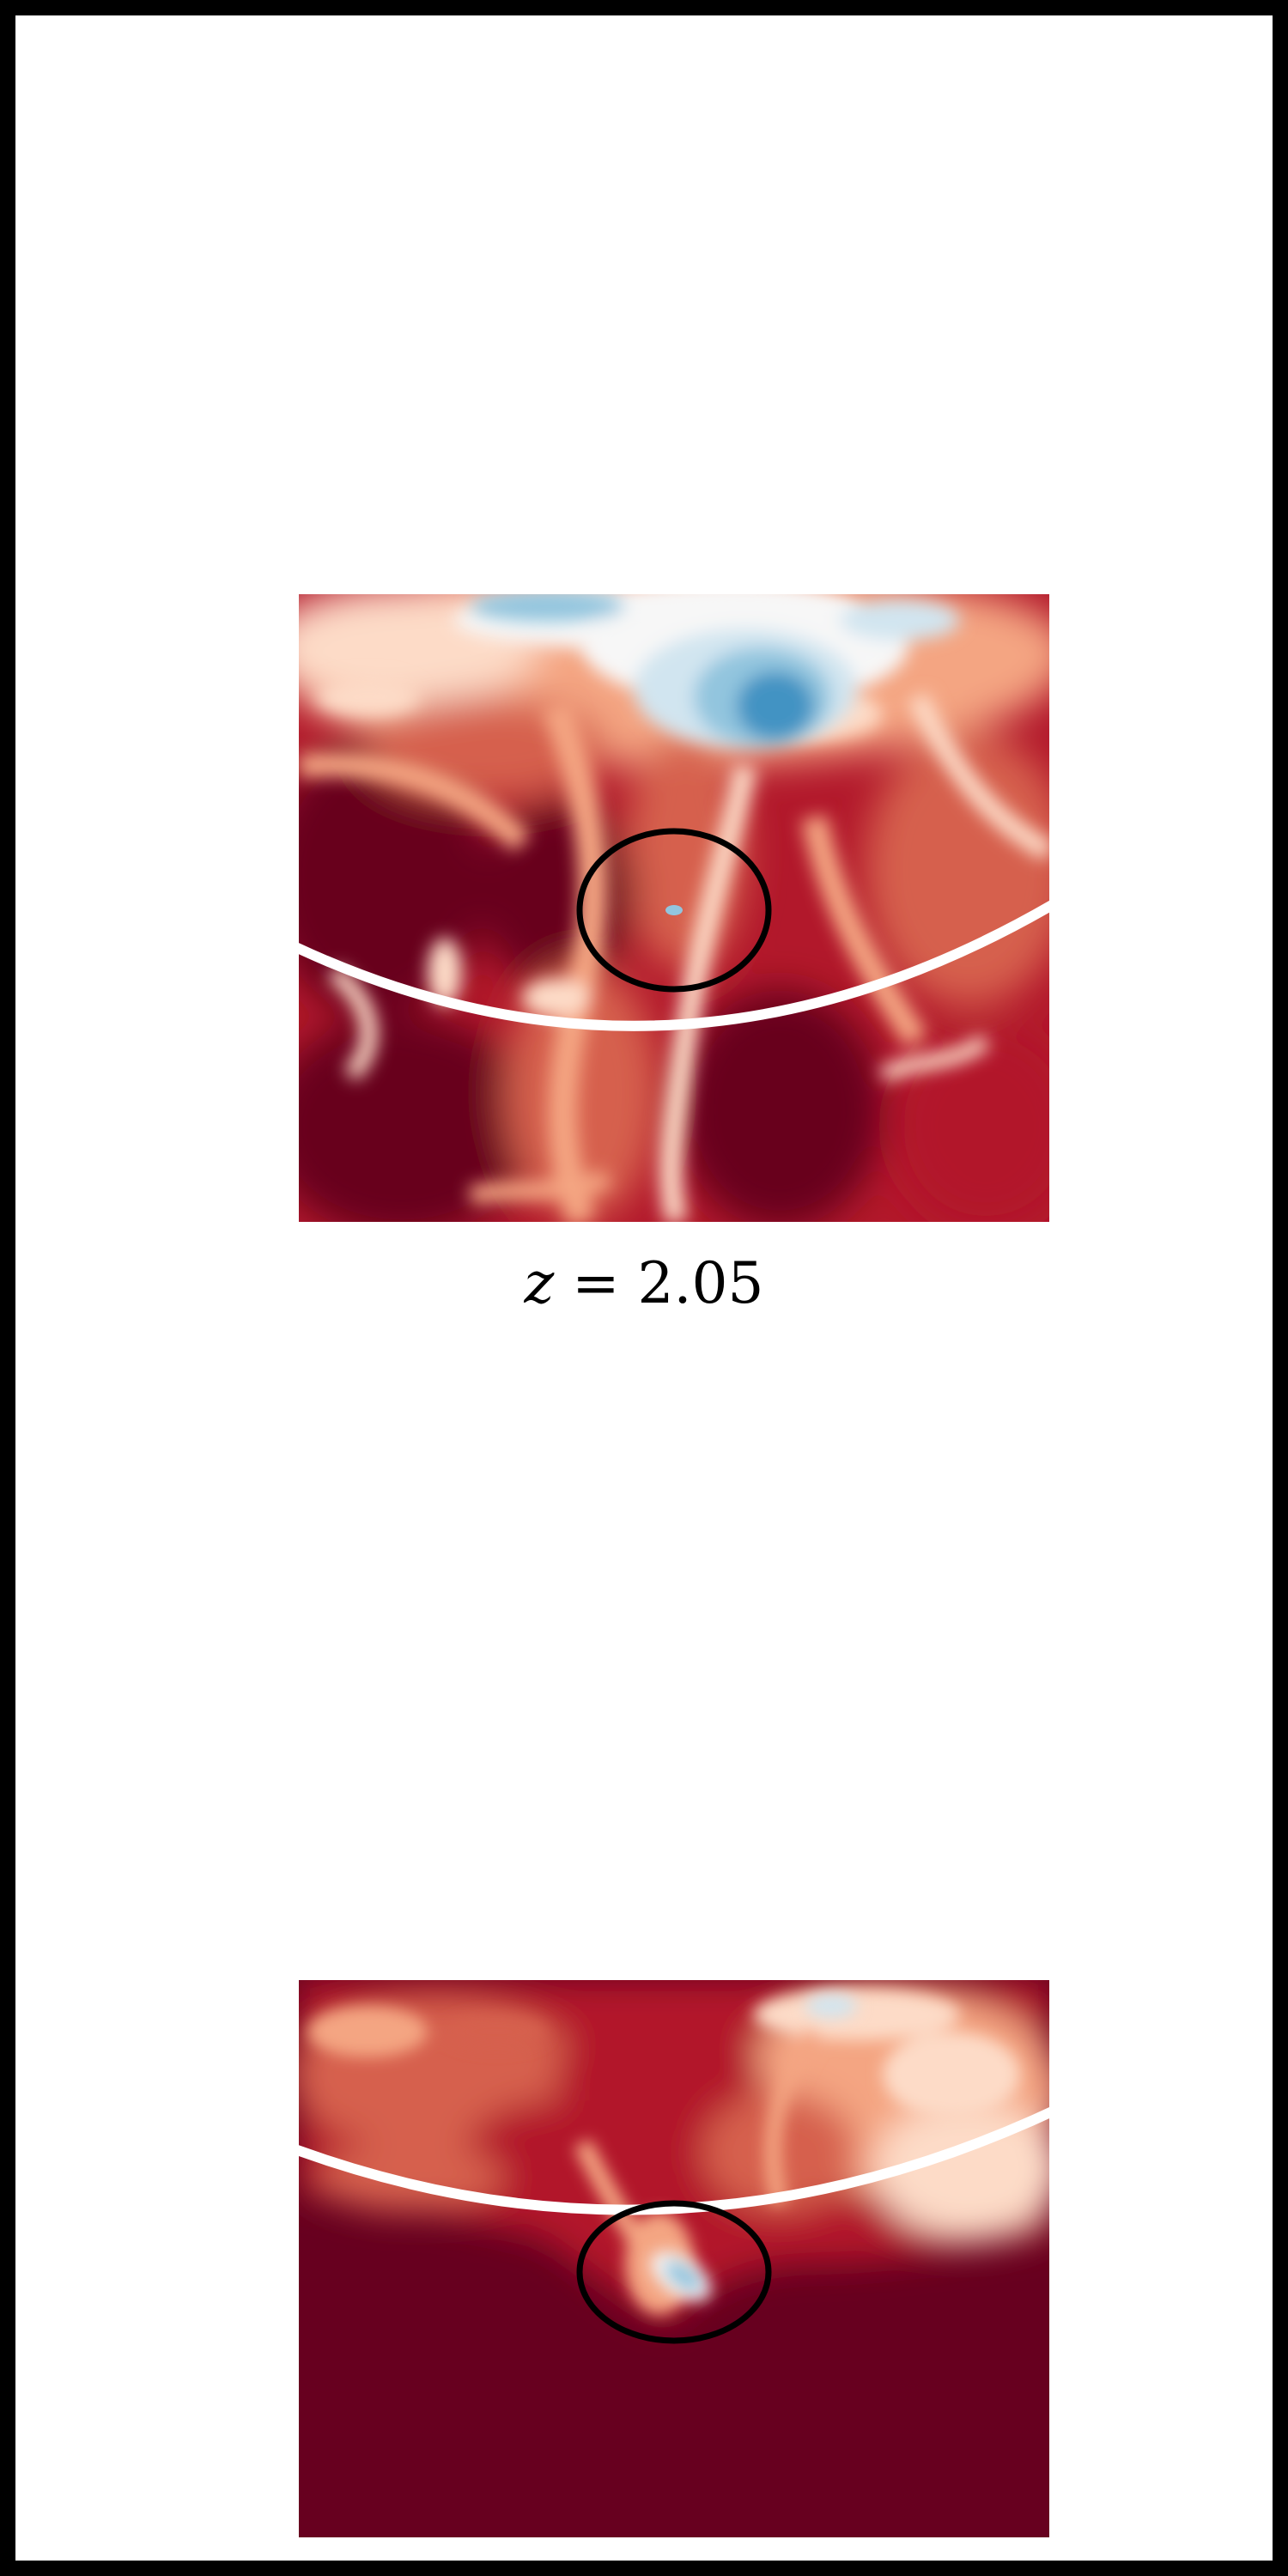 This screenshot has width=1288, height=2576. I want to click on bottom-black-ellipse-marker, so click(674, 2272).